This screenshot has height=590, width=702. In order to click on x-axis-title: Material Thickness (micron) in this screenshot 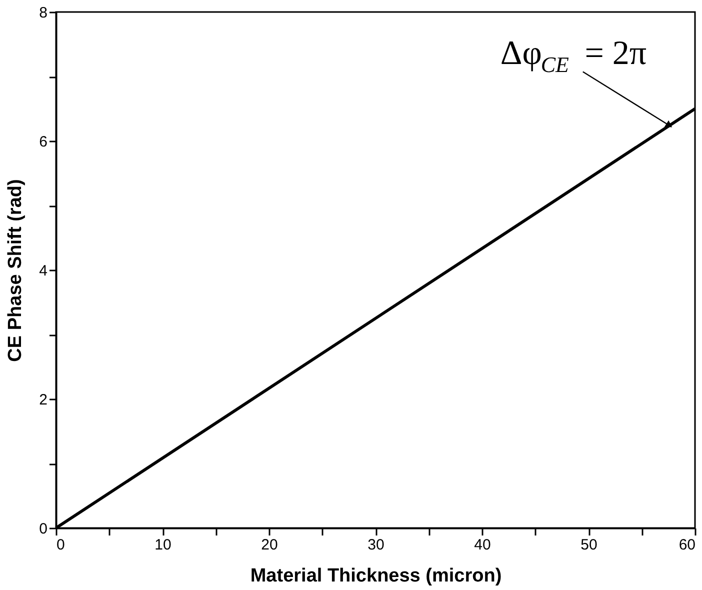, I will do `click(376, 576)`.